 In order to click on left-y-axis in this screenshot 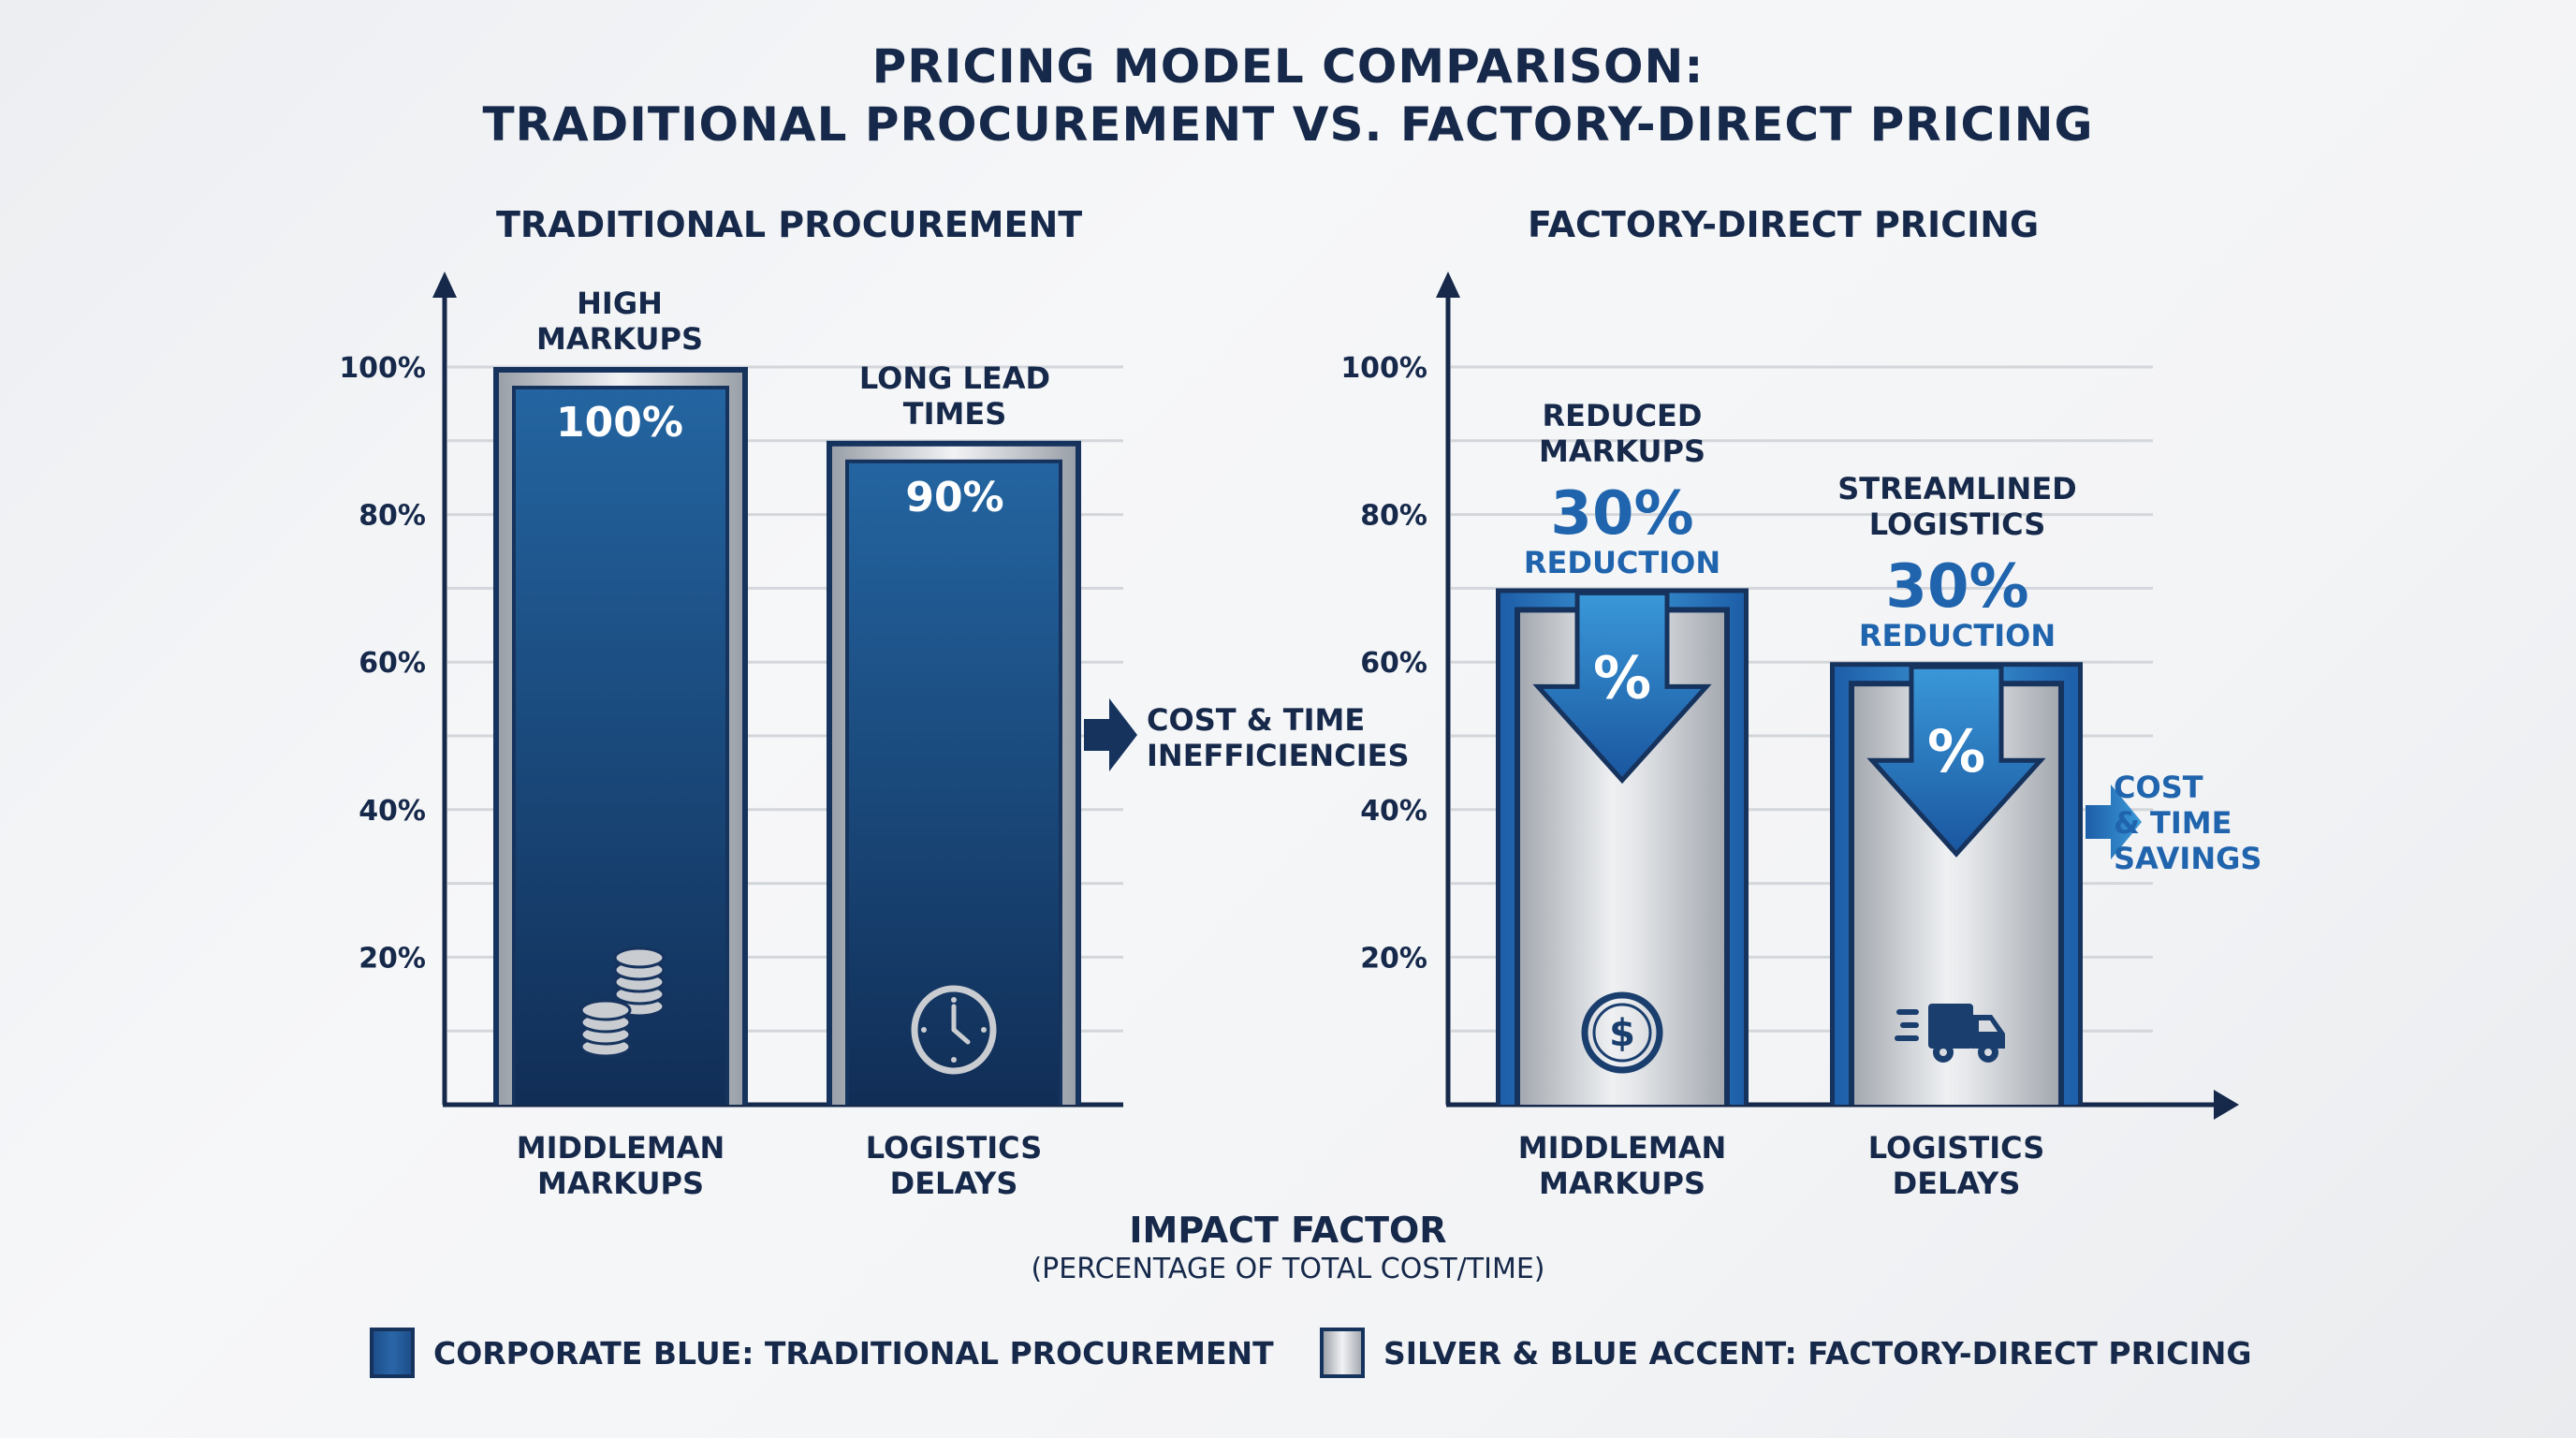, I will do `click(444, 688)`.